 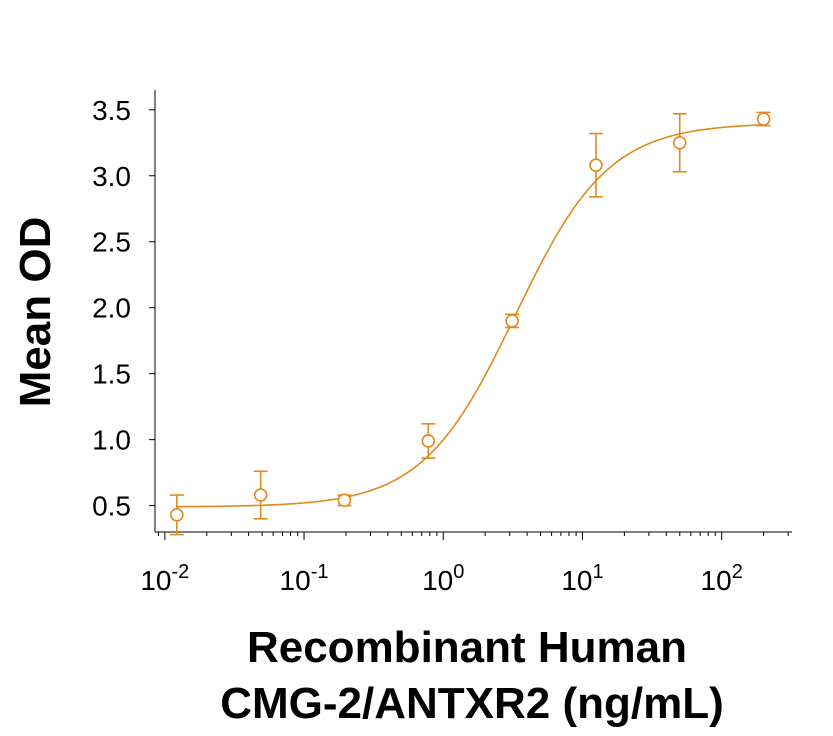 I want to click on y-tick-label: 3.5, so click(x=111, y=110).